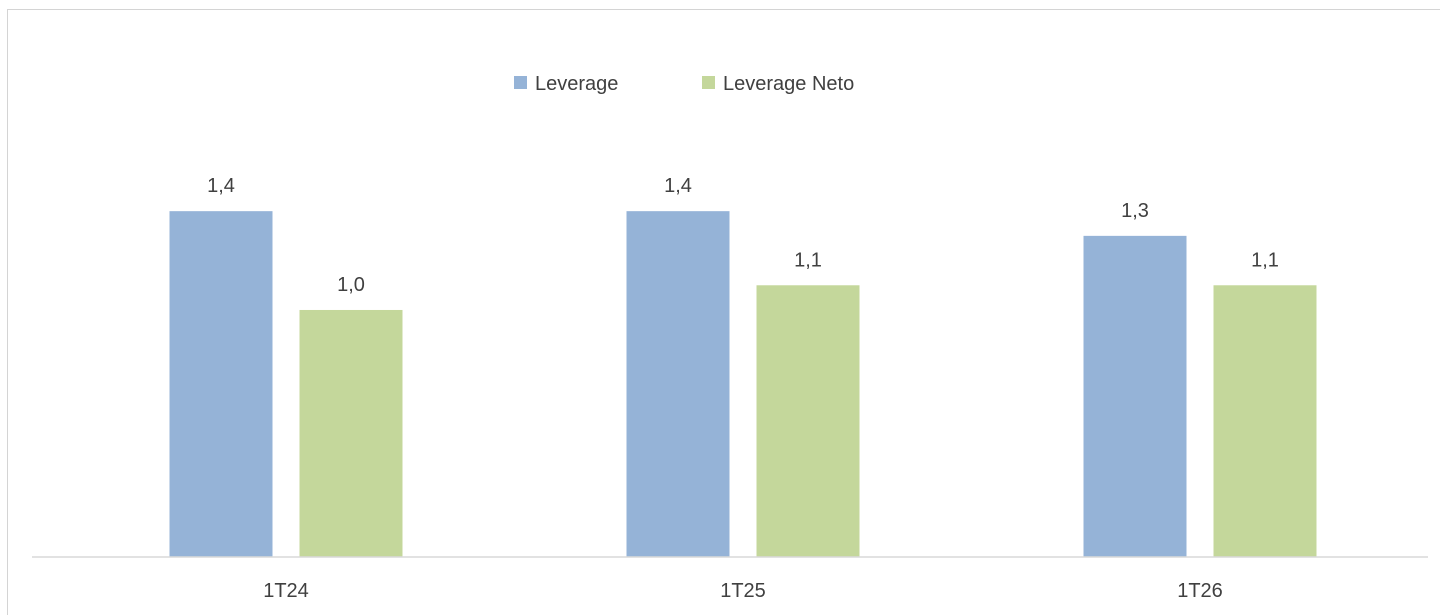  I want to click on category-labels: 1T24 1T25 1T26, so click(743, 591).